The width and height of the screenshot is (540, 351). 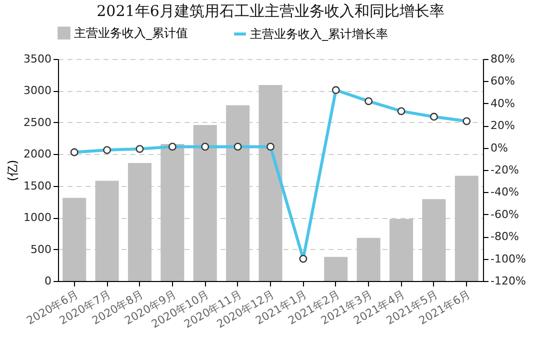 What do you see at coordinates (499, 147) in the screenshot?
I see `y2-tick-label: 0%` at bounding box center [499, 147].